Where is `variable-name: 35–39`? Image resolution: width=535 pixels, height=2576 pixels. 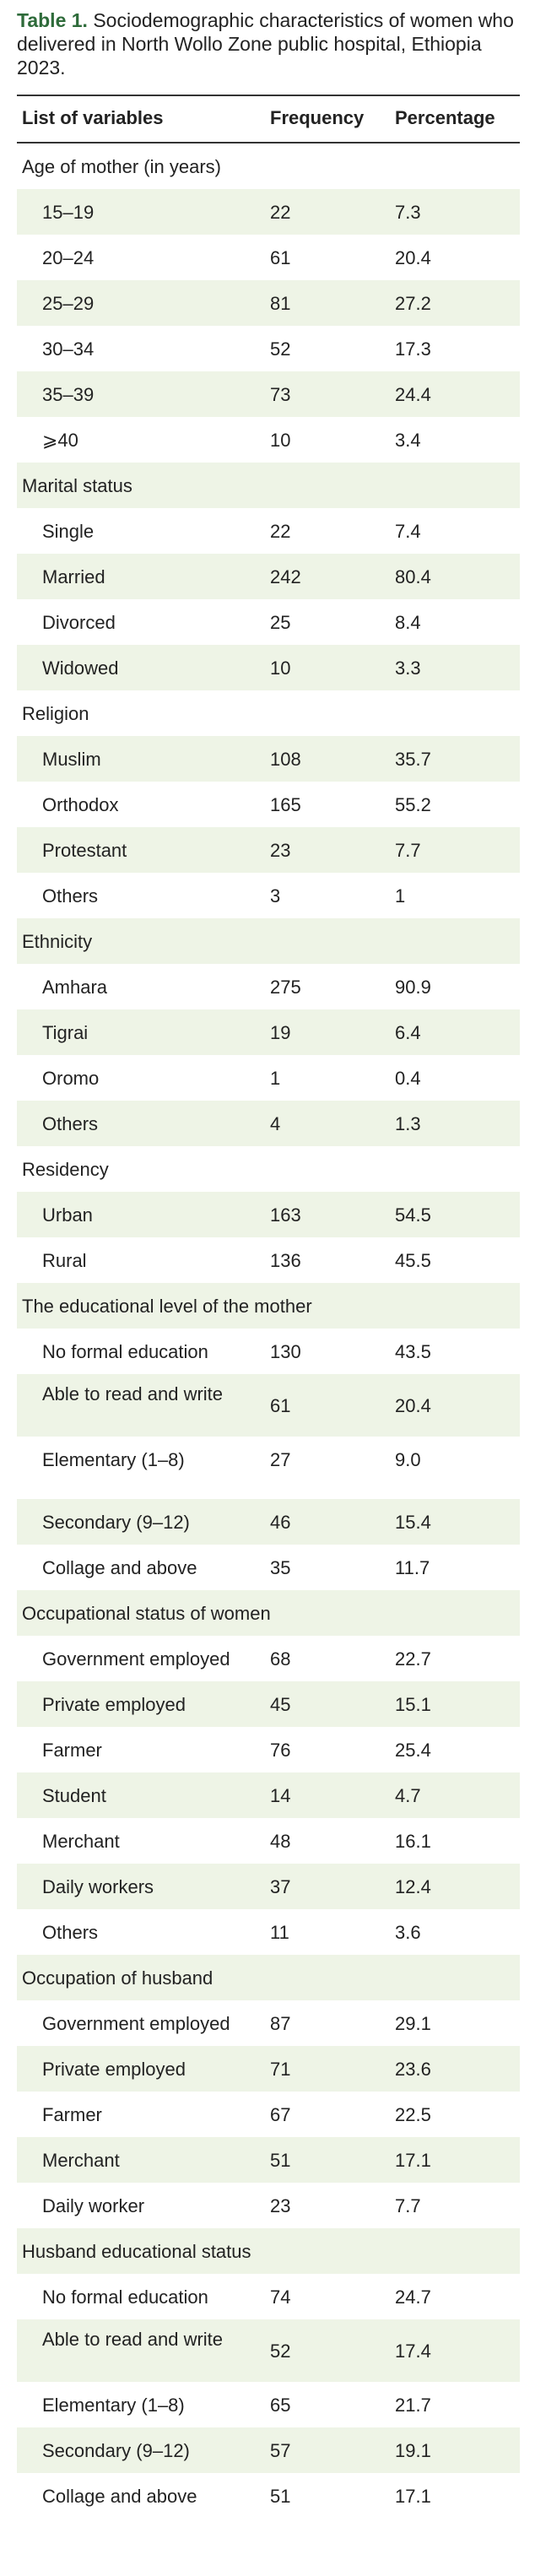 variable-name: 35–39 is located at coordinates (68, 394).